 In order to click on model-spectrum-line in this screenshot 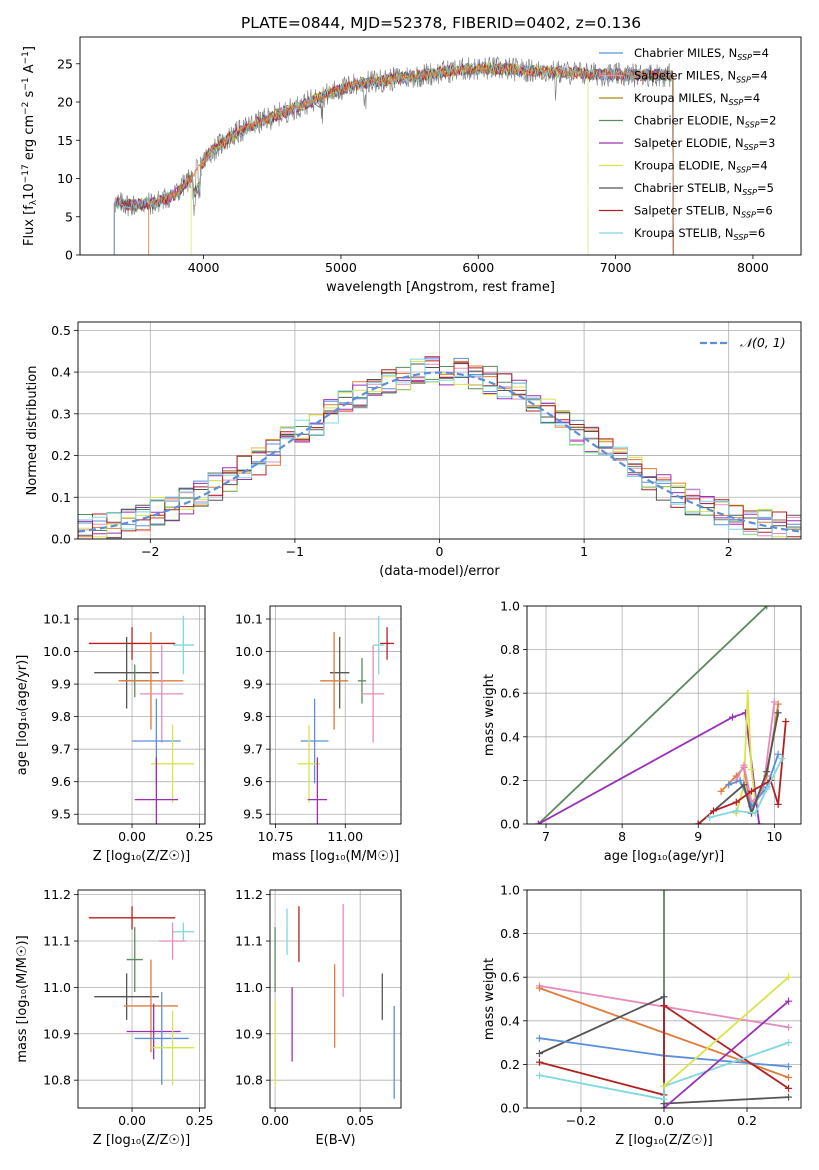, I will do `click(393, 158)`.